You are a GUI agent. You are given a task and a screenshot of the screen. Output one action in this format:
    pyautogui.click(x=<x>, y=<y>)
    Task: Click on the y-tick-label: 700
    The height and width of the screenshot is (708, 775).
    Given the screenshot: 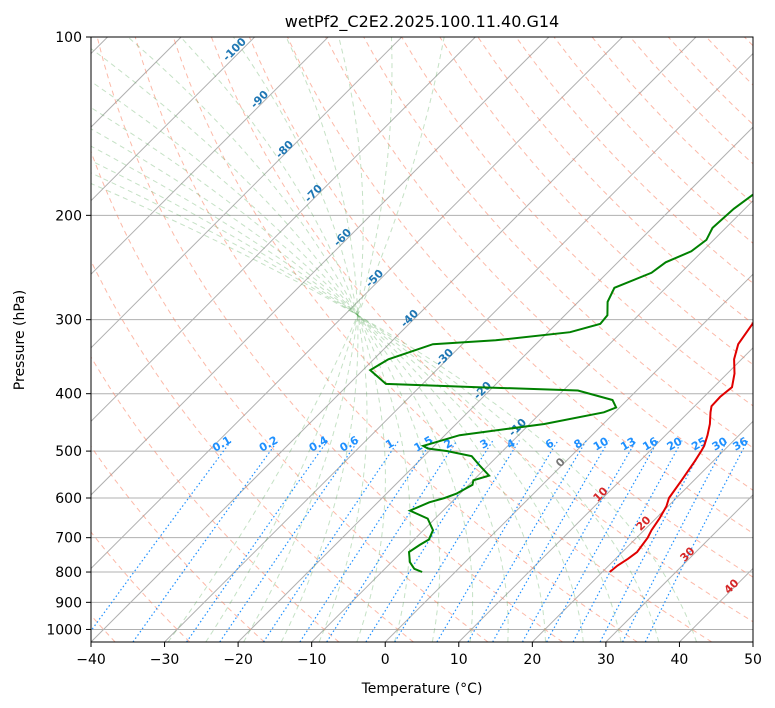 What is the action you would take?
    pyautogui.click(x=68, y=539)
    